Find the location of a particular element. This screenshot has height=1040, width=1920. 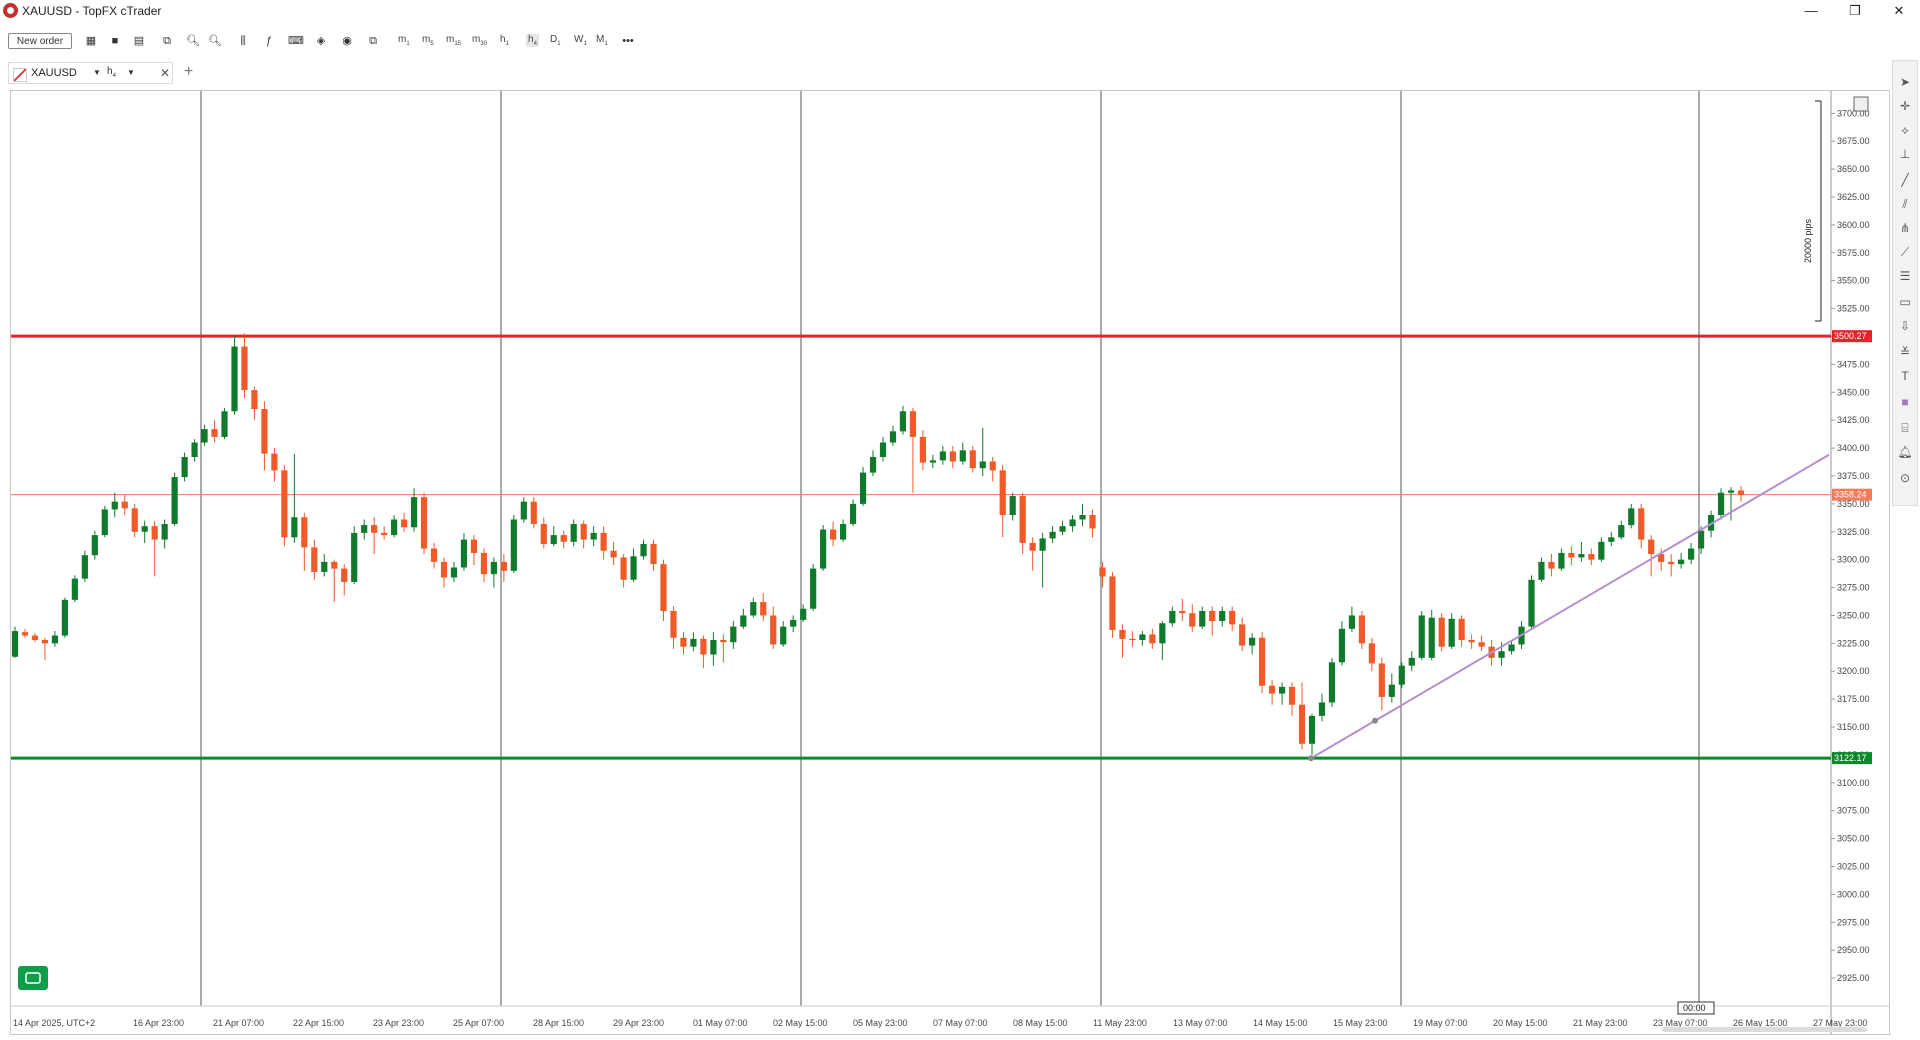

x-tick-label: 11 May 23:00 is located at coordinates (1120, 1023).